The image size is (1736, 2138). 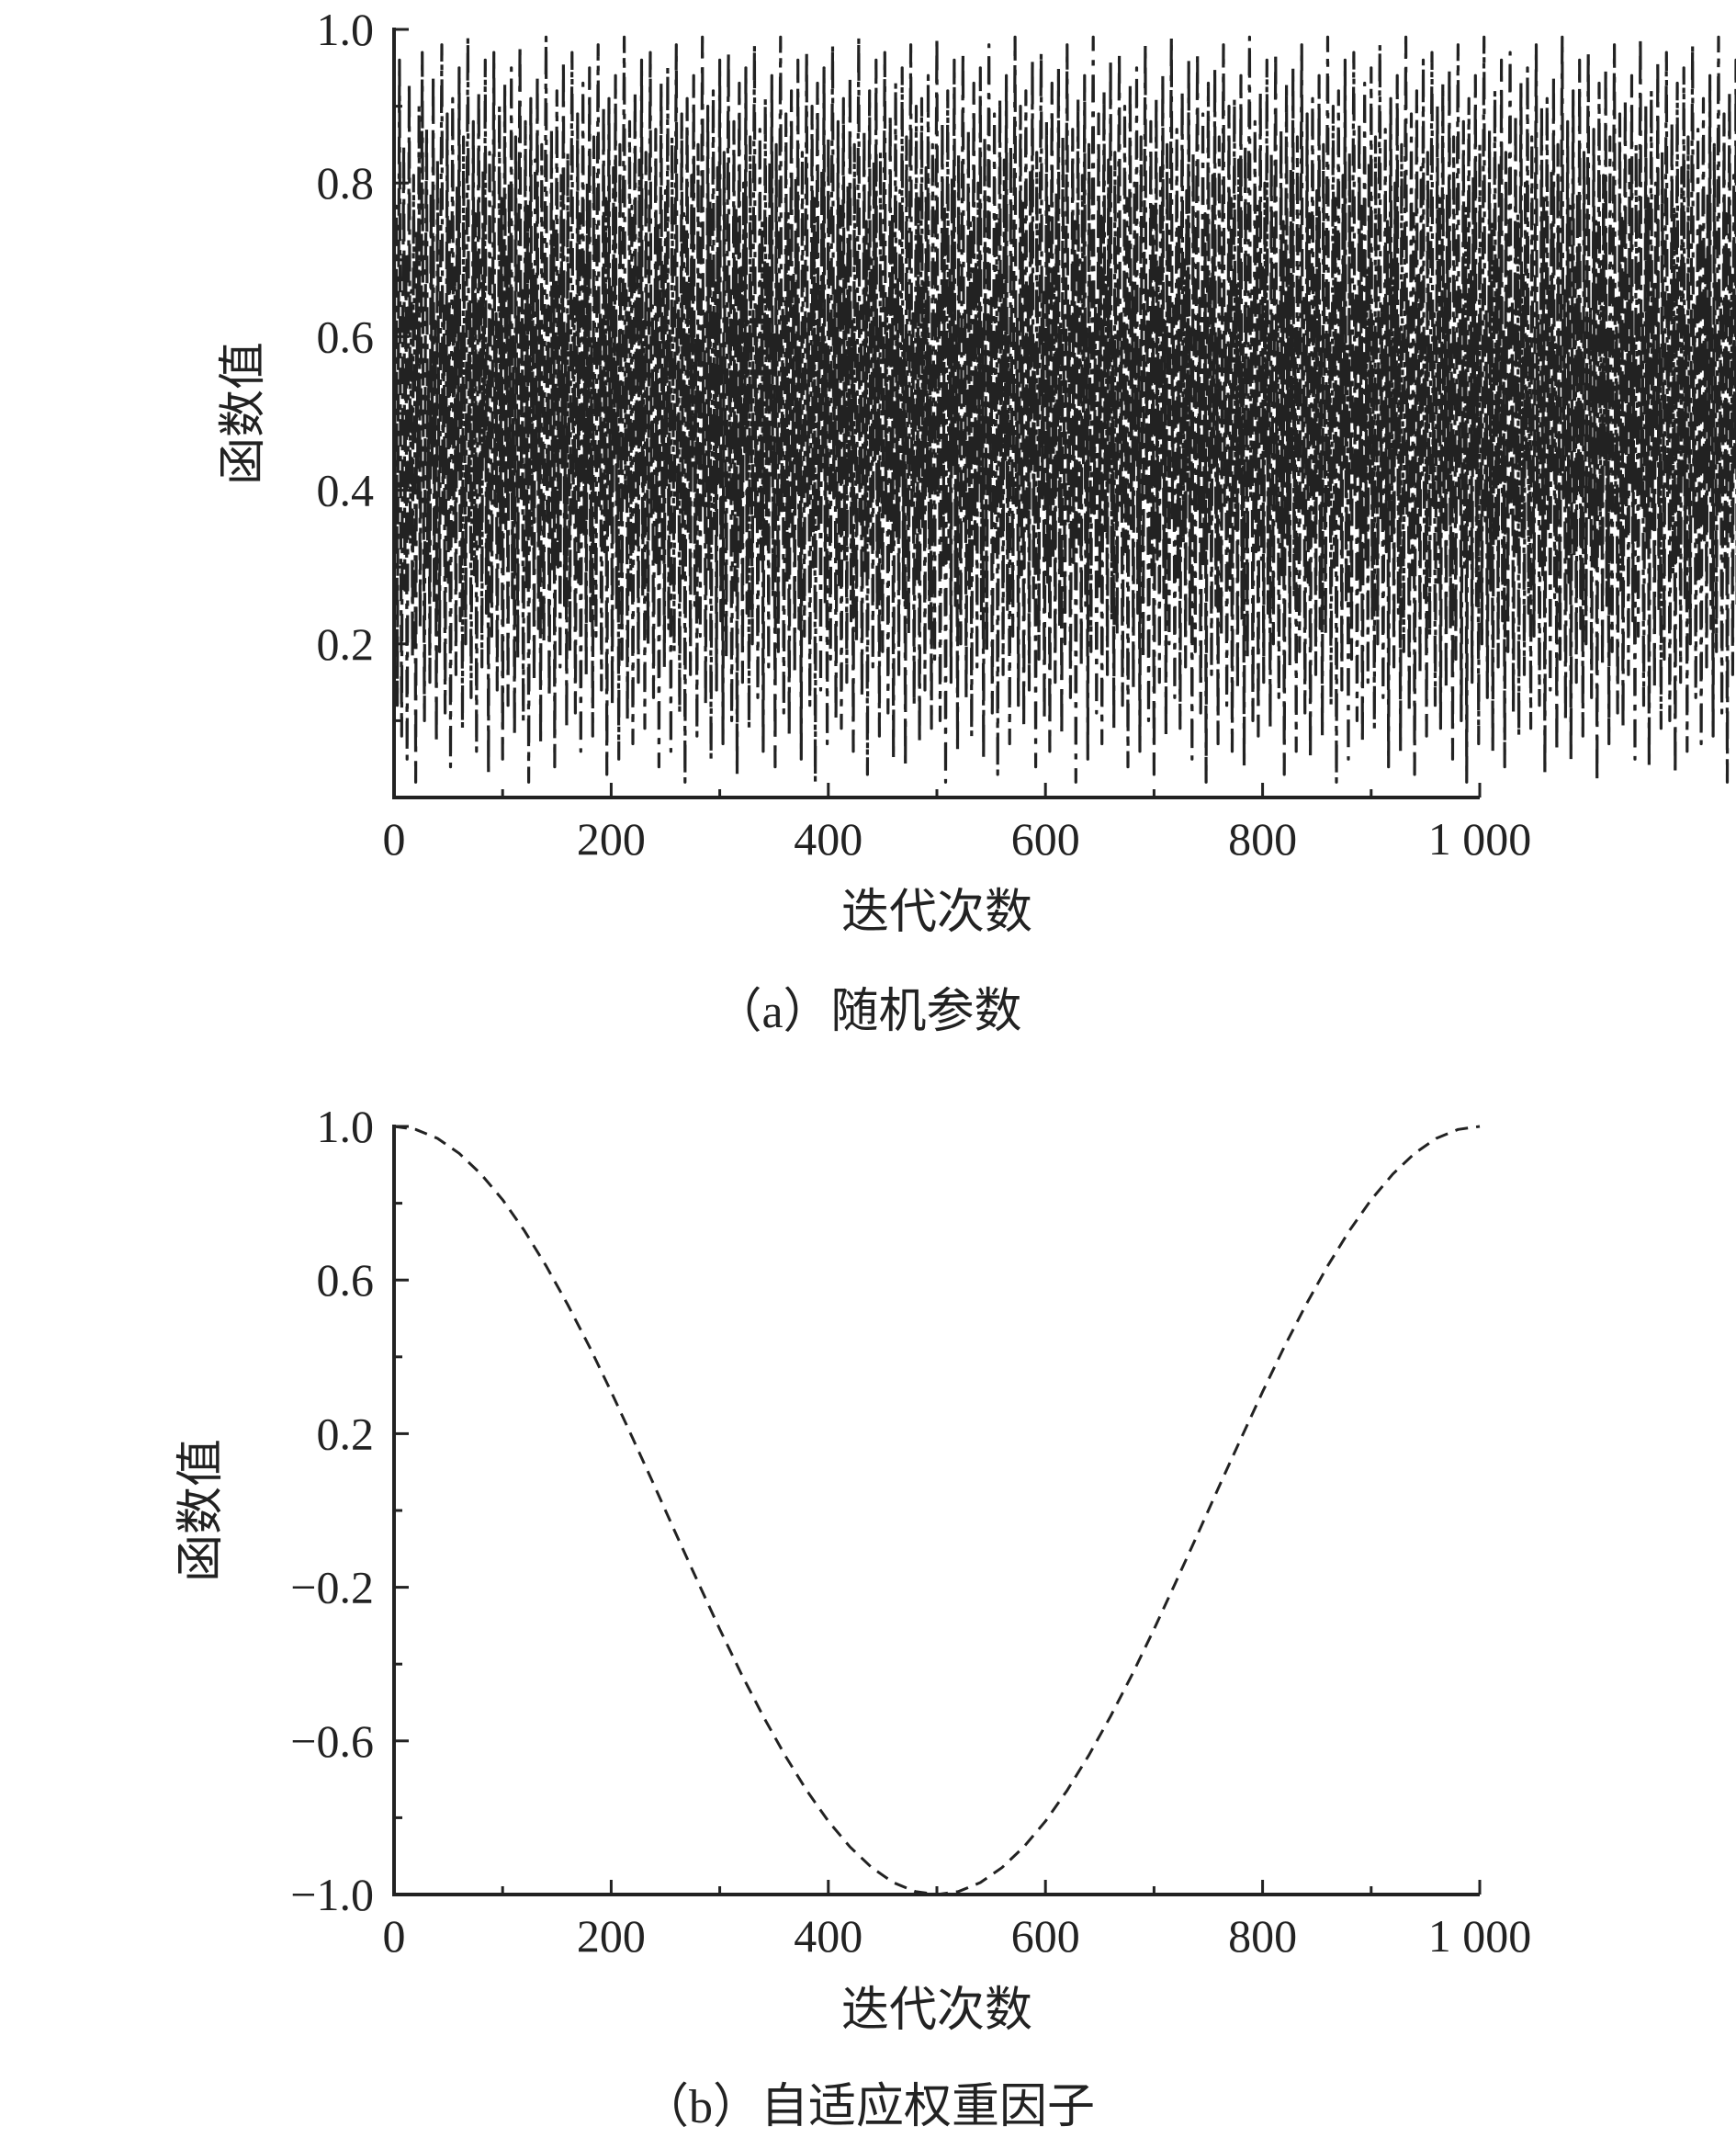 What do you see at coordinates (332, 1895) in the screenshot?
I see `y-tick-label: −1.0` at bounding box center [332, 1895].